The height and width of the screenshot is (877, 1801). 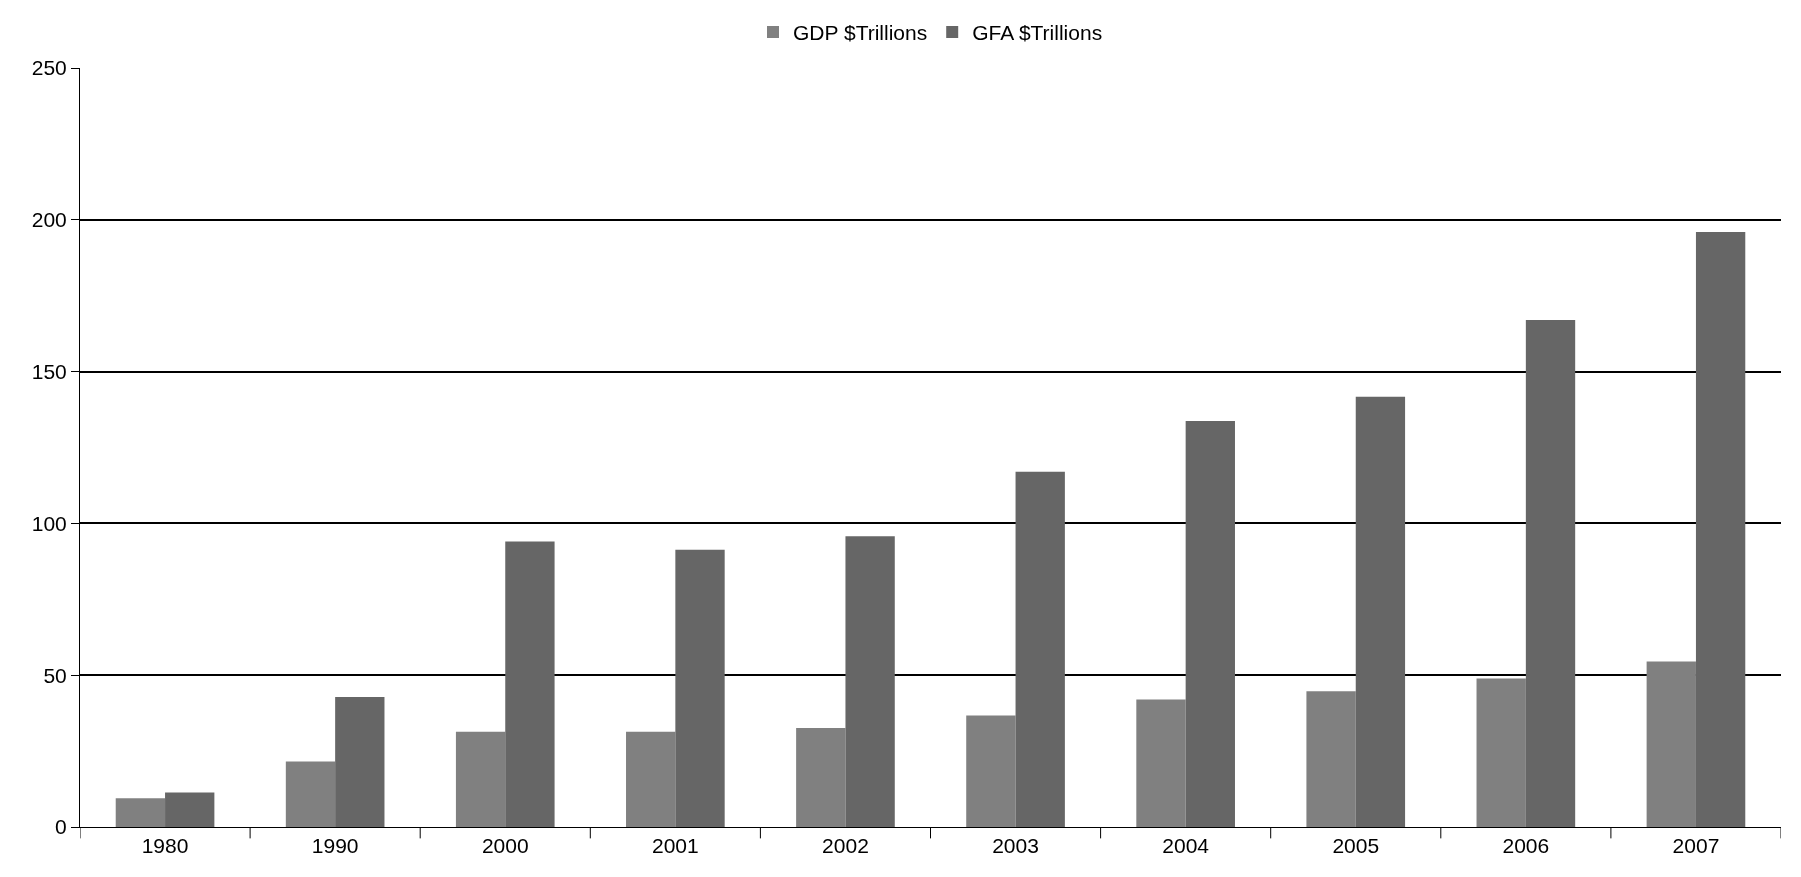 What do you see at coordinates (49, 68) in the screenshot?
I see `y-tick-label: 250` at bounding box center [49, 68].